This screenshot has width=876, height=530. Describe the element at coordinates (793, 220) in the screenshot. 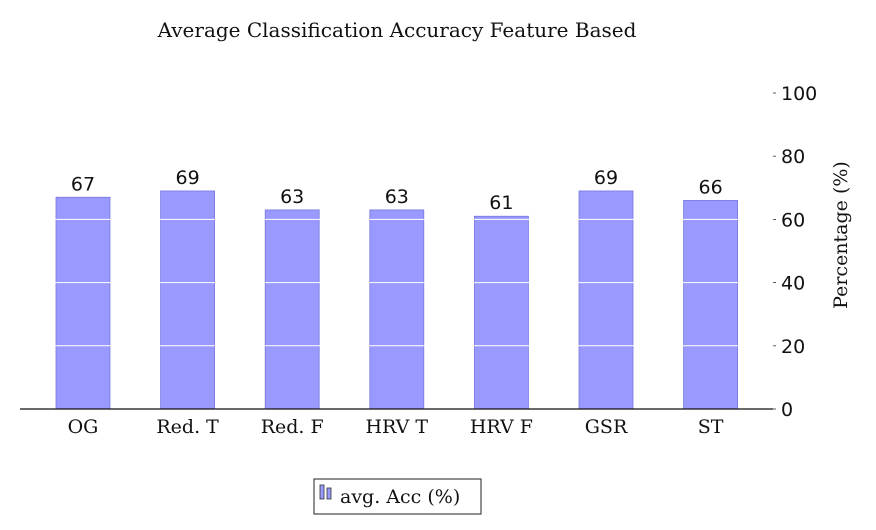

I see `y-tick-label: 60` at that location.